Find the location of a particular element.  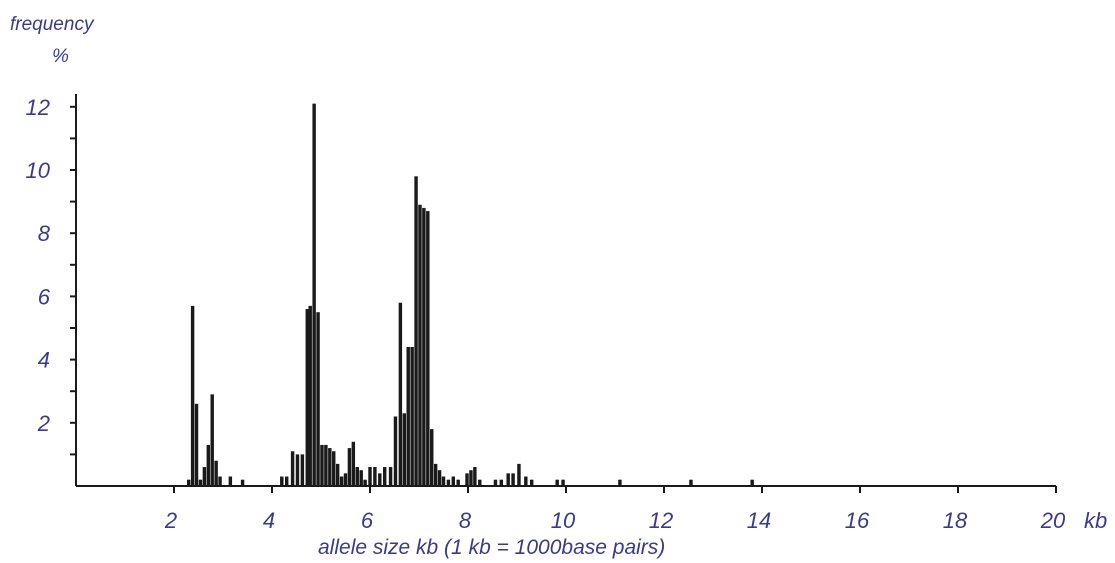

x-ticks-group: 2 4 6 8 10 12 14 16 18 20 kb is located at coordinates (635, 509).